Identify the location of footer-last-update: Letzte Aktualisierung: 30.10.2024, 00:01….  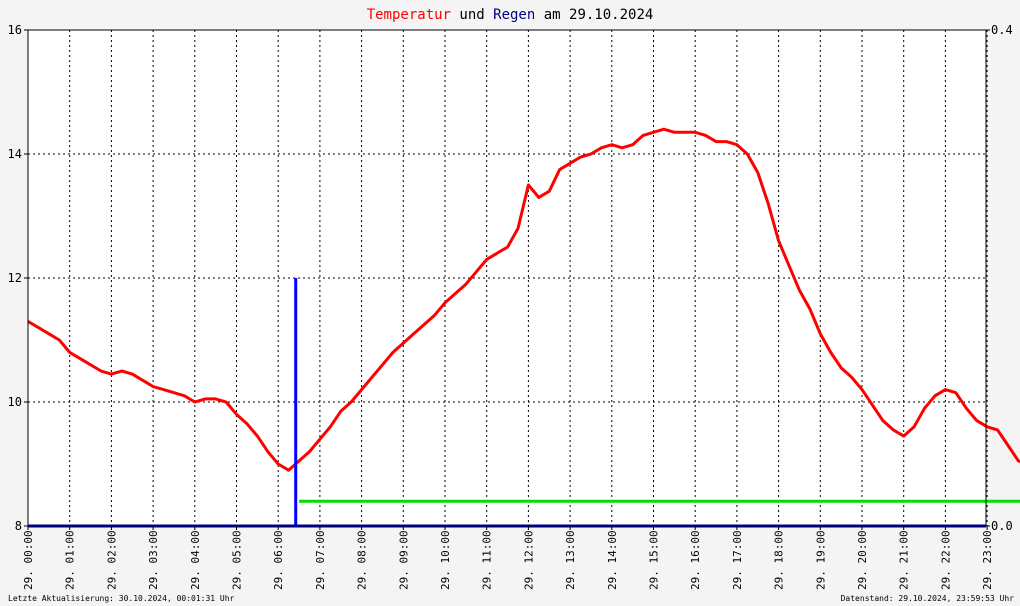
(121, 598).